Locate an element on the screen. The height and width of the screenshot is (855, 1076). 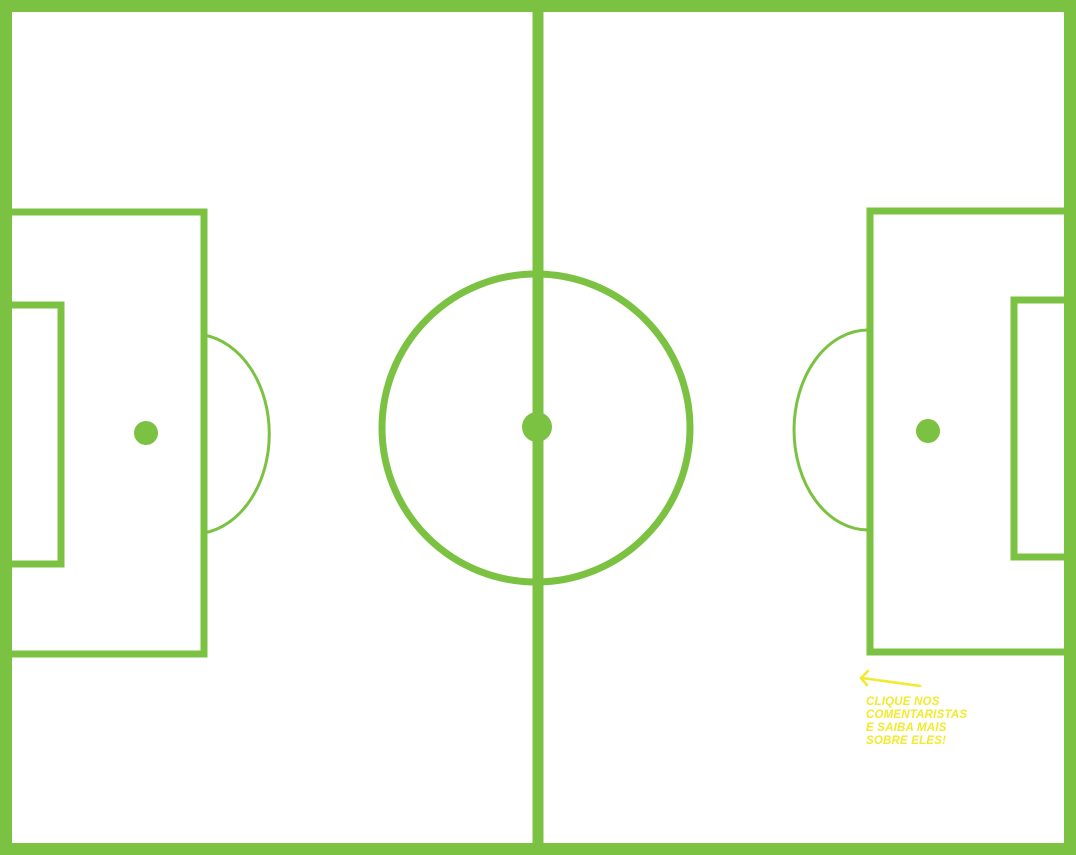
center-spot is located at coordinates (537, 427).